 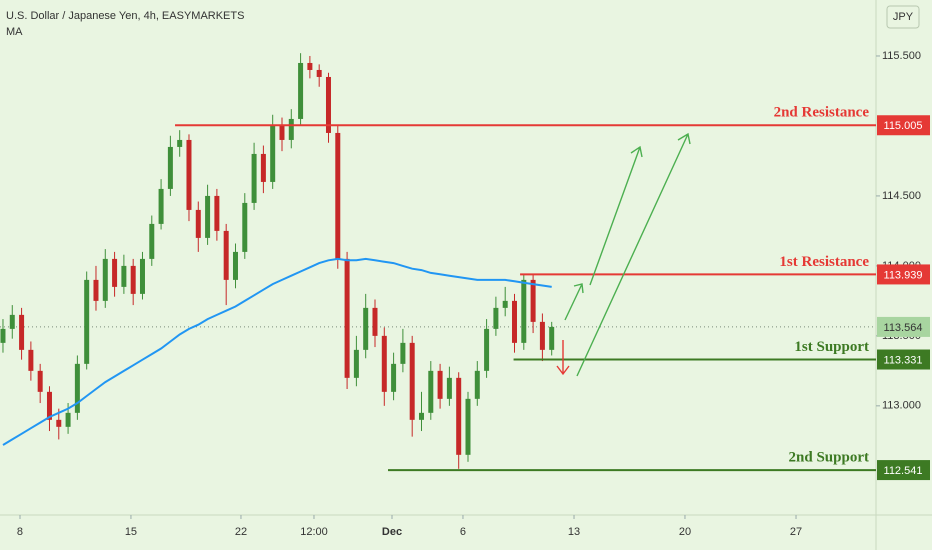 I want to click on level-price: 112.541, so click(x=903, y=471).